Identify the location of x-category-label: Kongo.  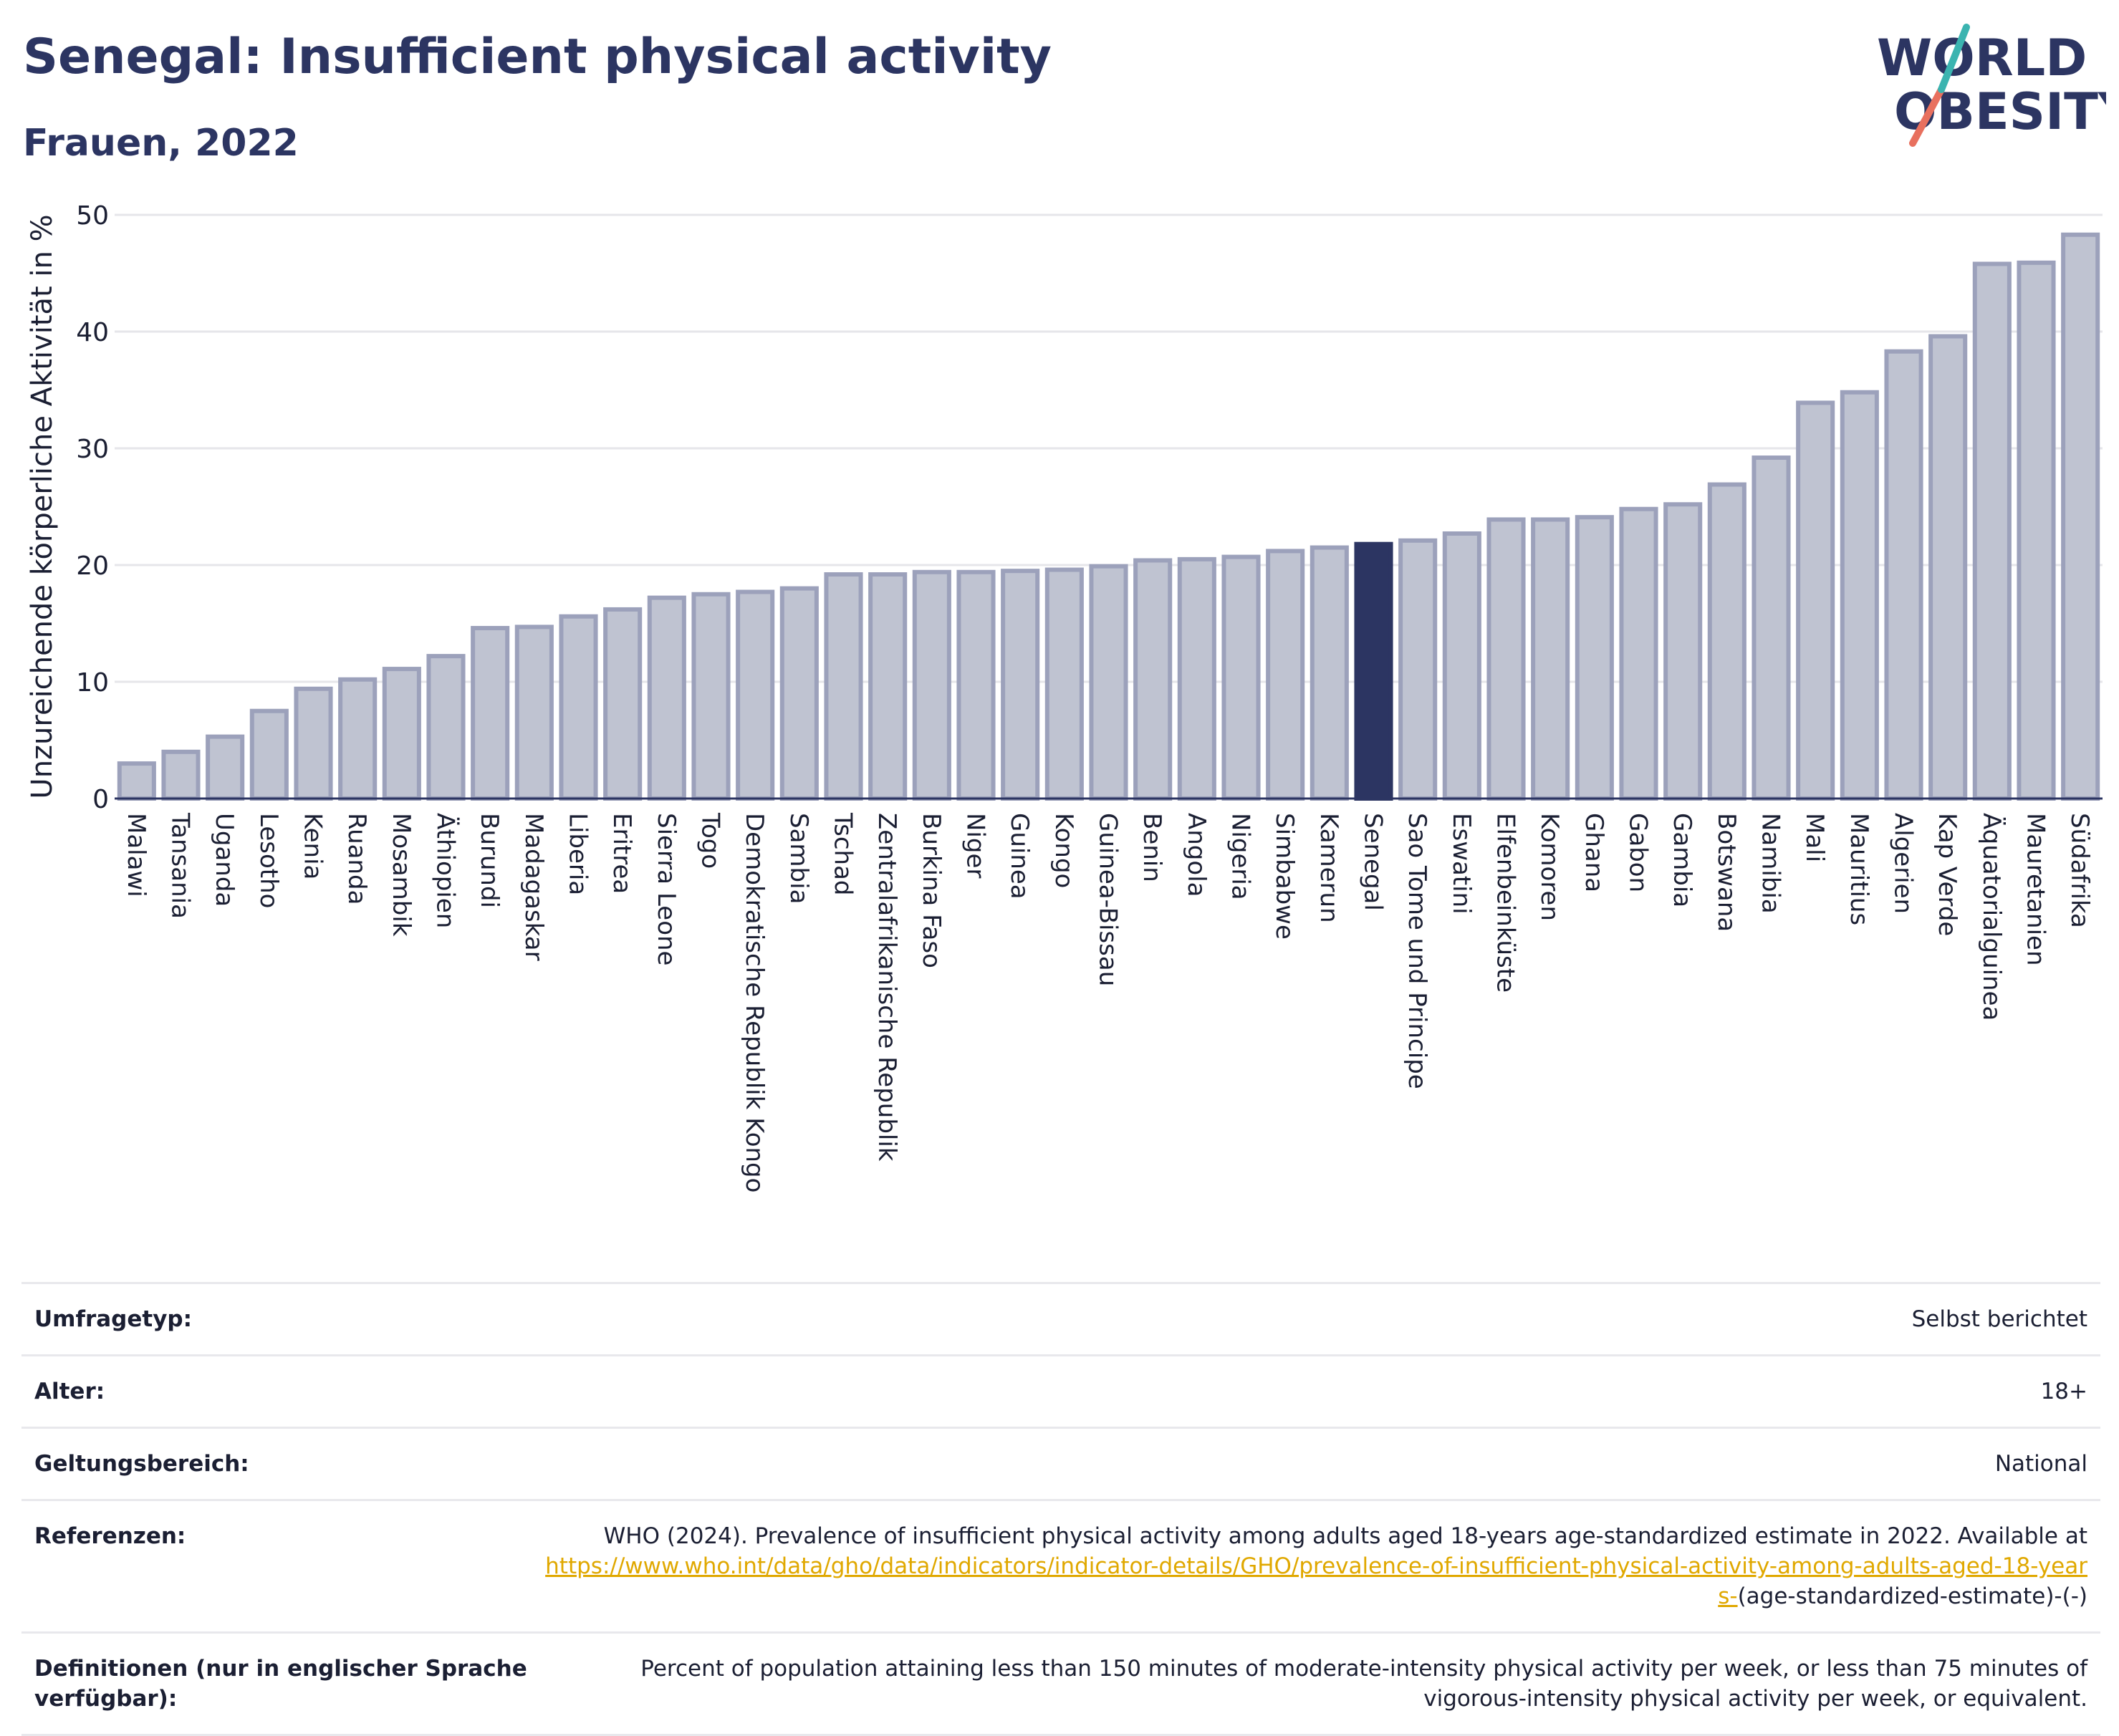
(1063, 850).